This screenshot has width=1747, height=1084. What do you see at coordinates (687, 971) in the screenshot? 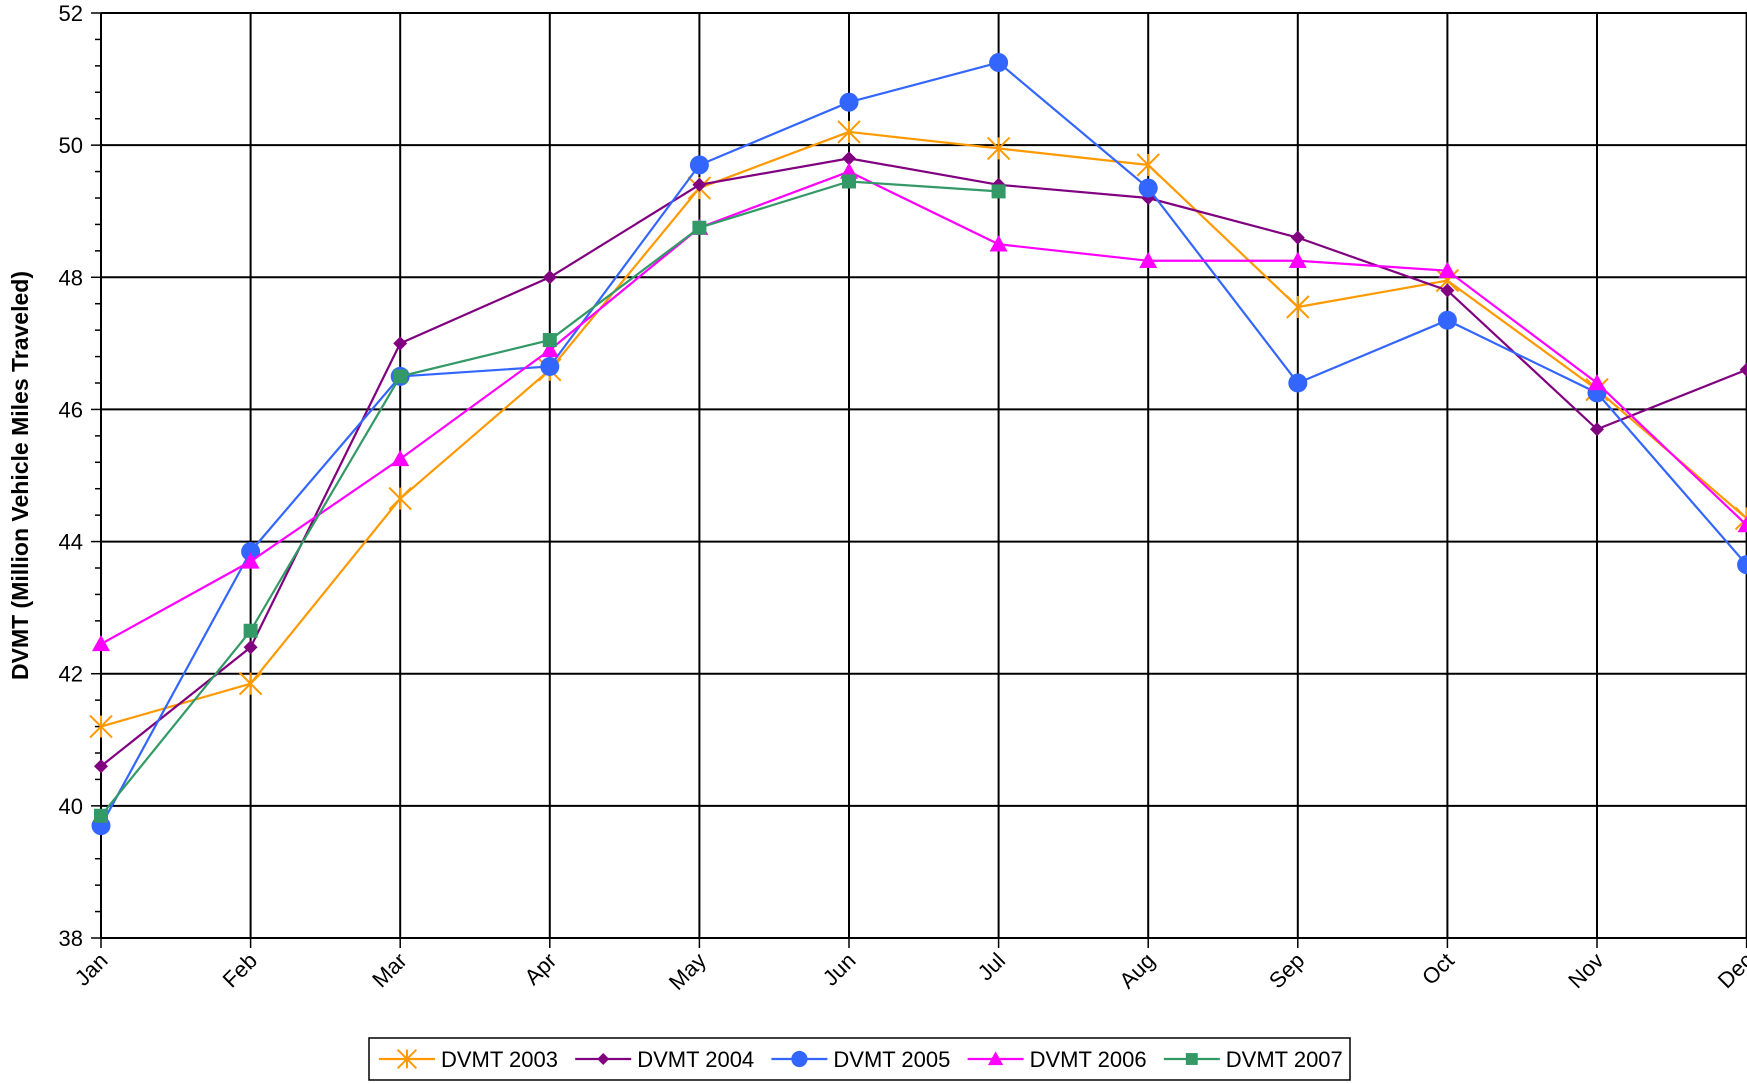
I see `x-tick-label: May` at bounding box center [687, 971].